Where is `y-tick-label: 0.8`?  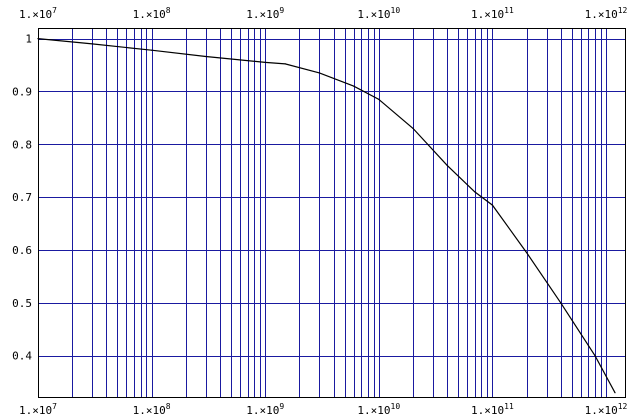
y-tick-label: 0.8 is located at coordinates (22, 144).